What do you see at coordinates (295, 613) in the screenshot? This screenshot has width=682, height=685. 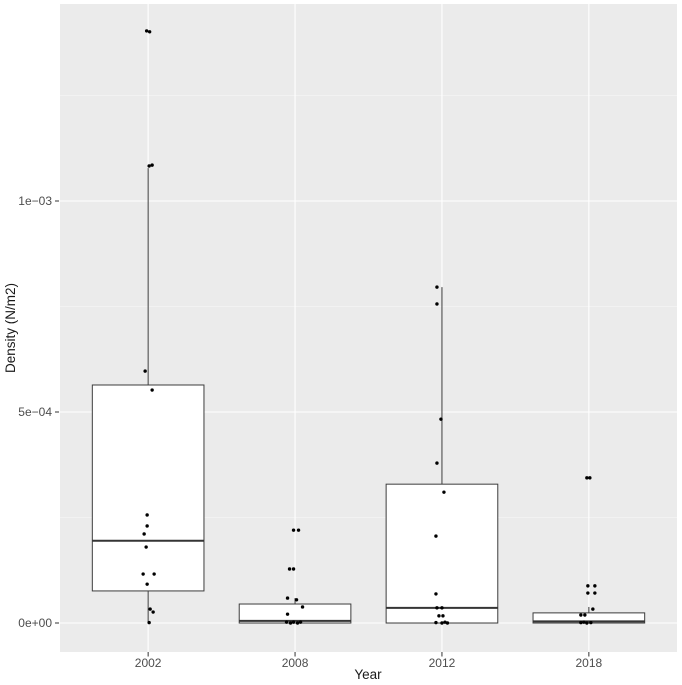 I see `box-2008` at bounding box center [295, 613].